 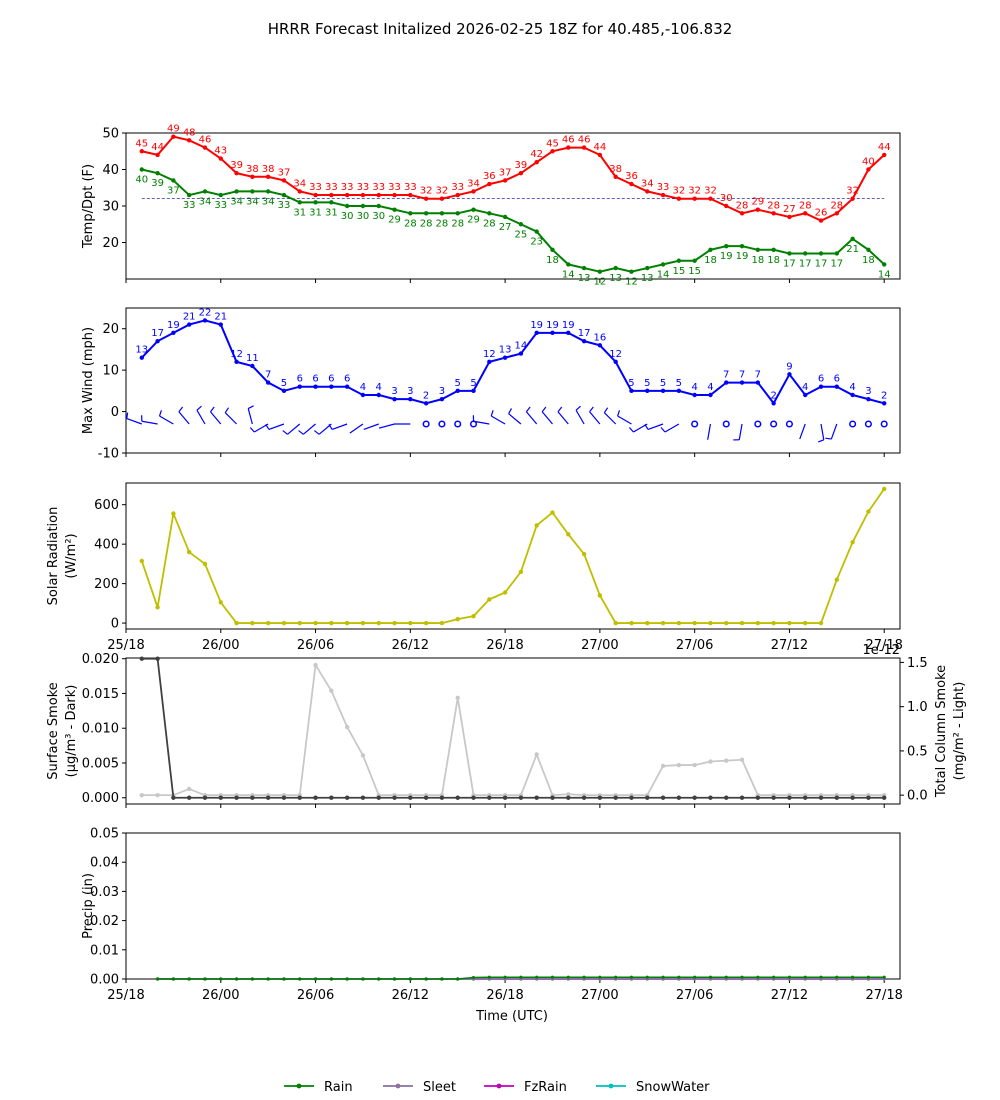 I want to click on dewpoint-data-label: 33, so click(x=189, y=205).